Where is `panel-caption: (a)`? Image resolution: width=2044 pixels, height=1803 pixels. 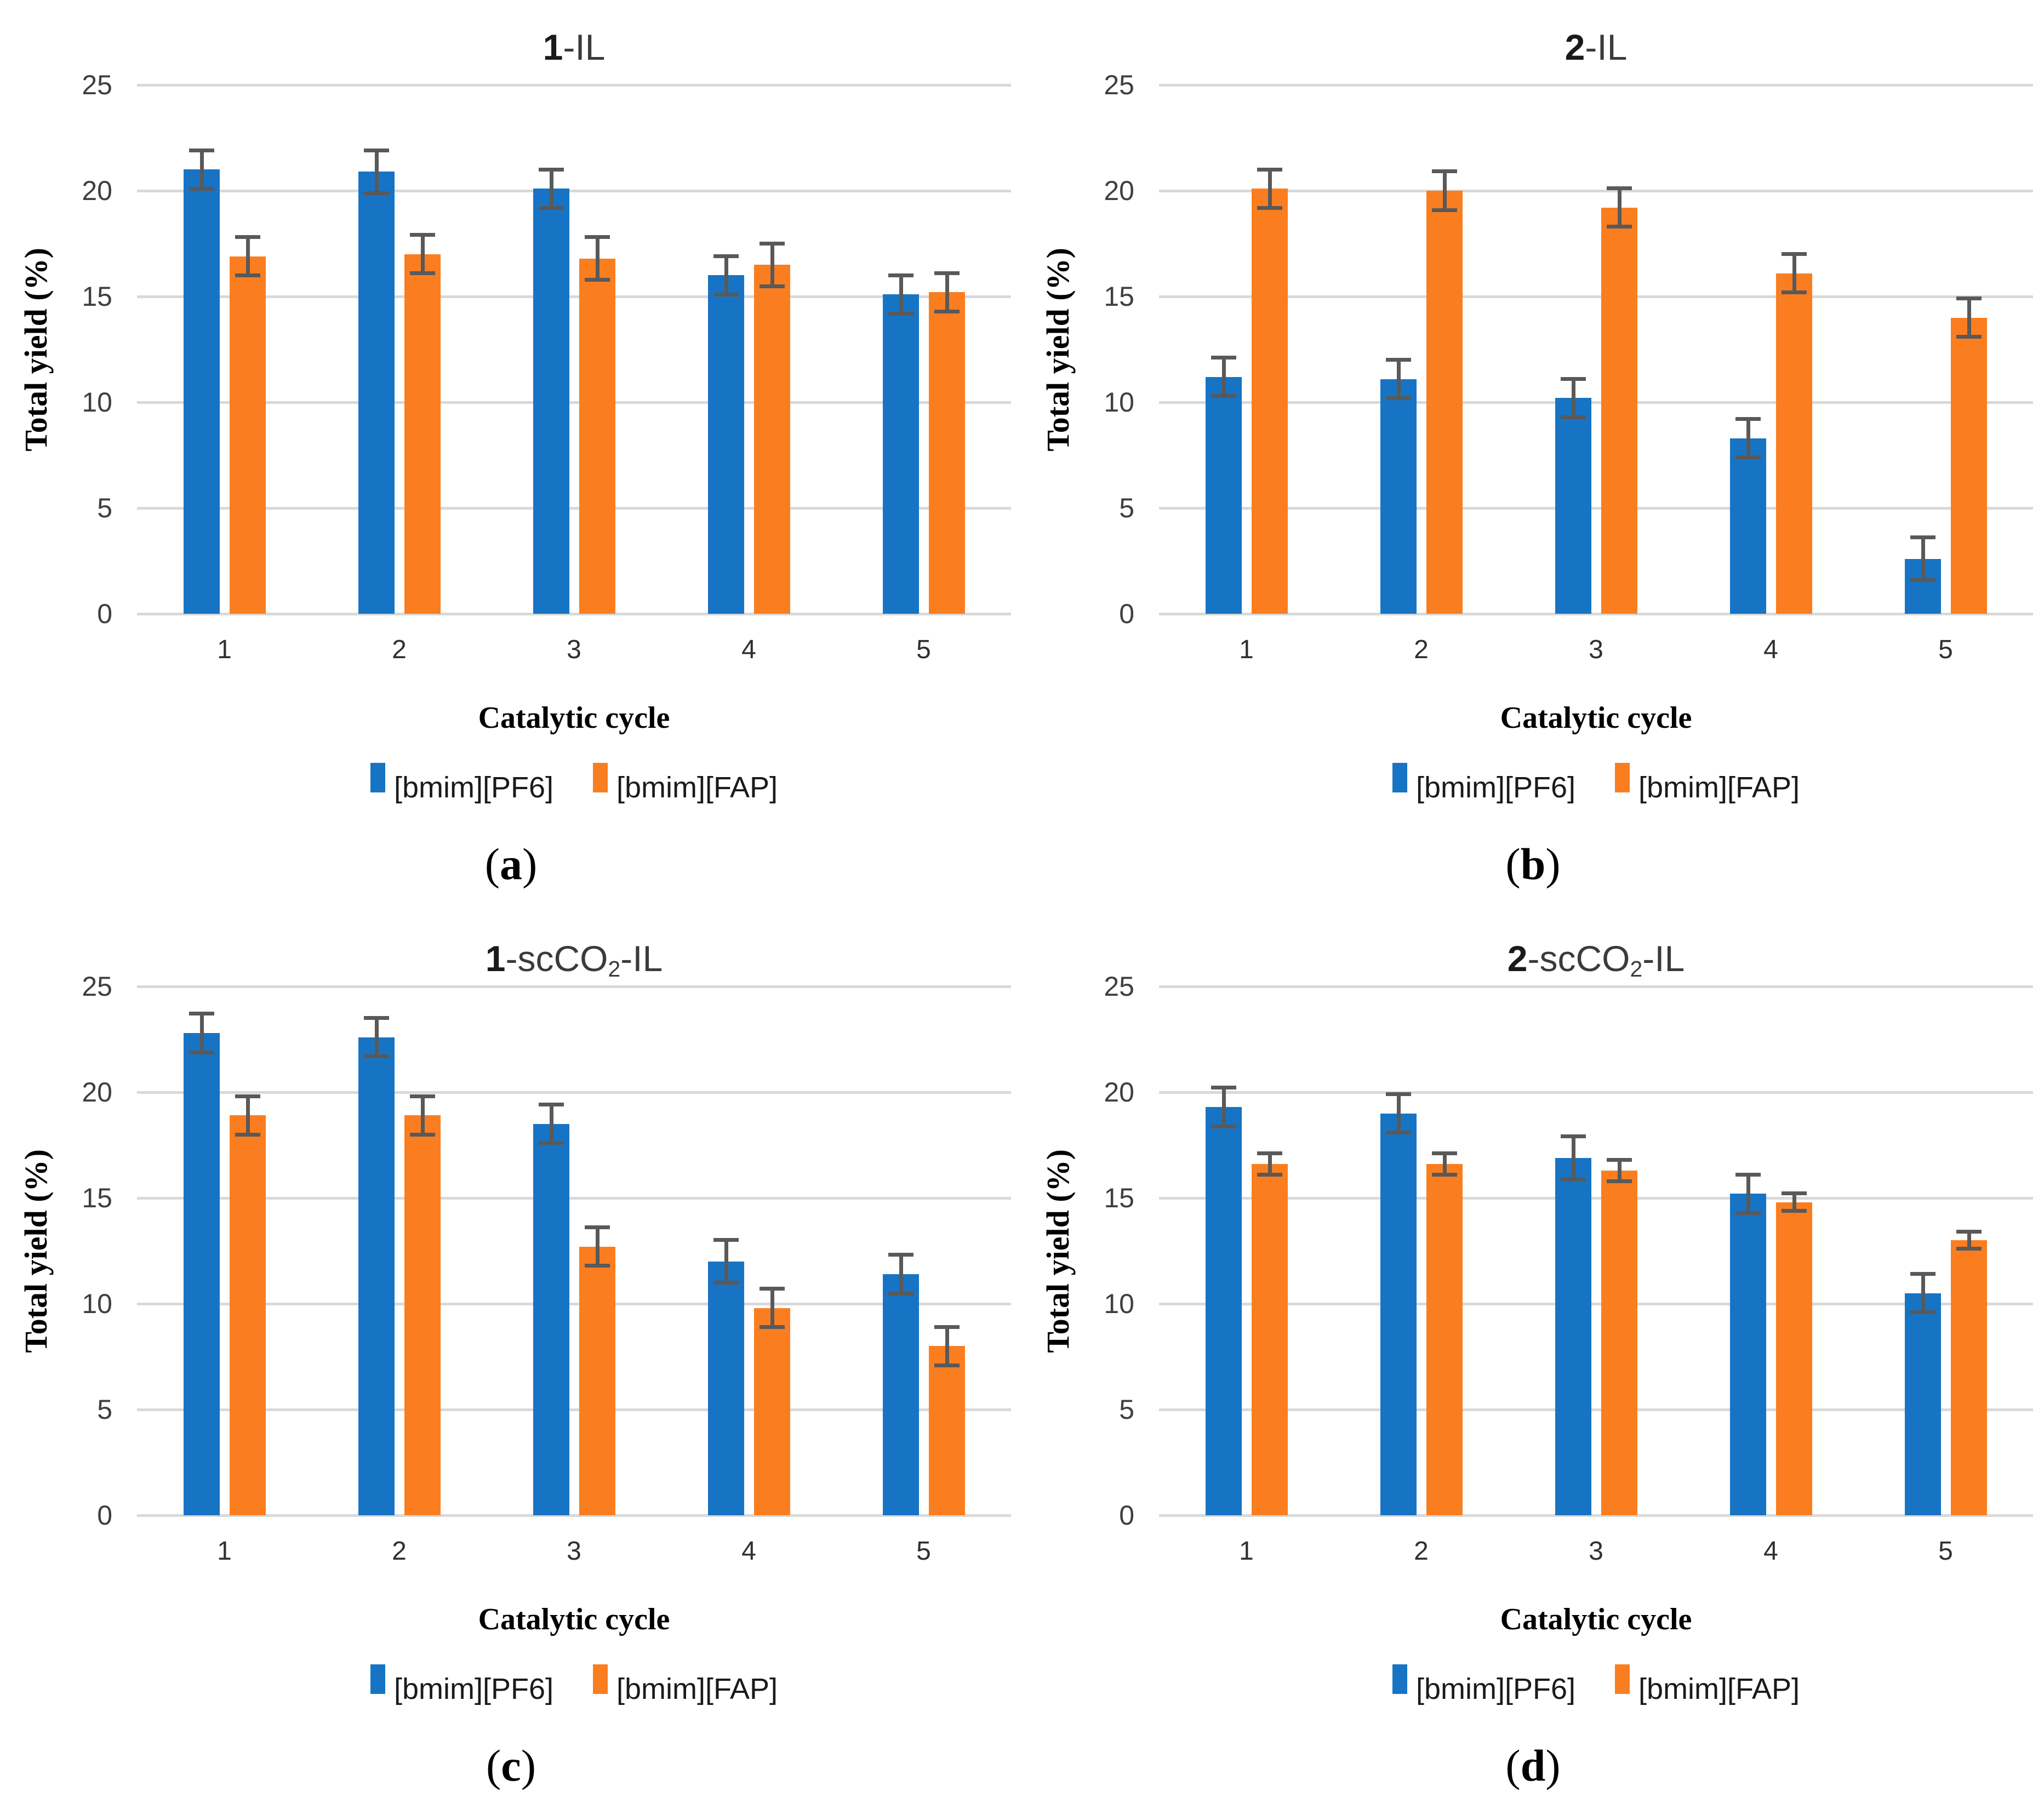
panel-caption: (a) is located at coordinates (511, 864).